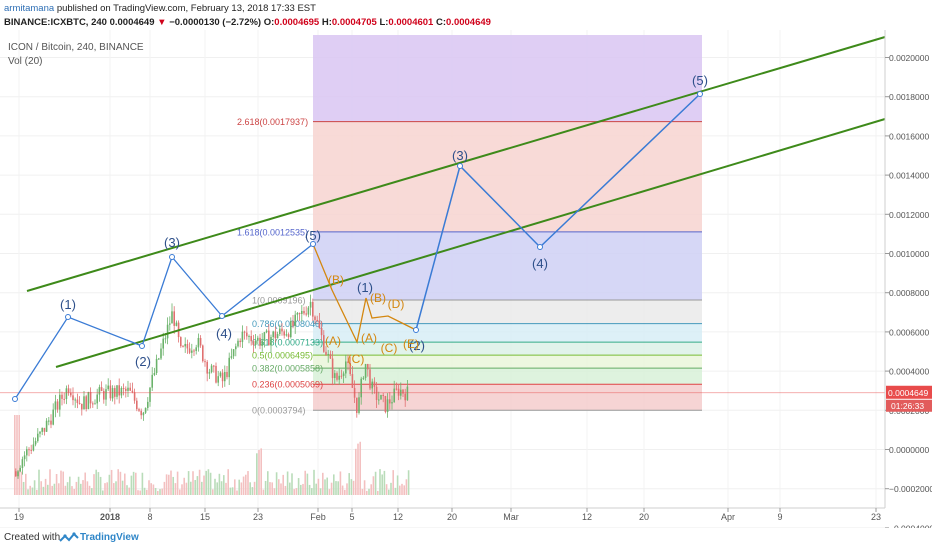 The width and height of the screenshot is (932, 550). I want to click on fib-label: 0(0.0003794), so click(279, 411).